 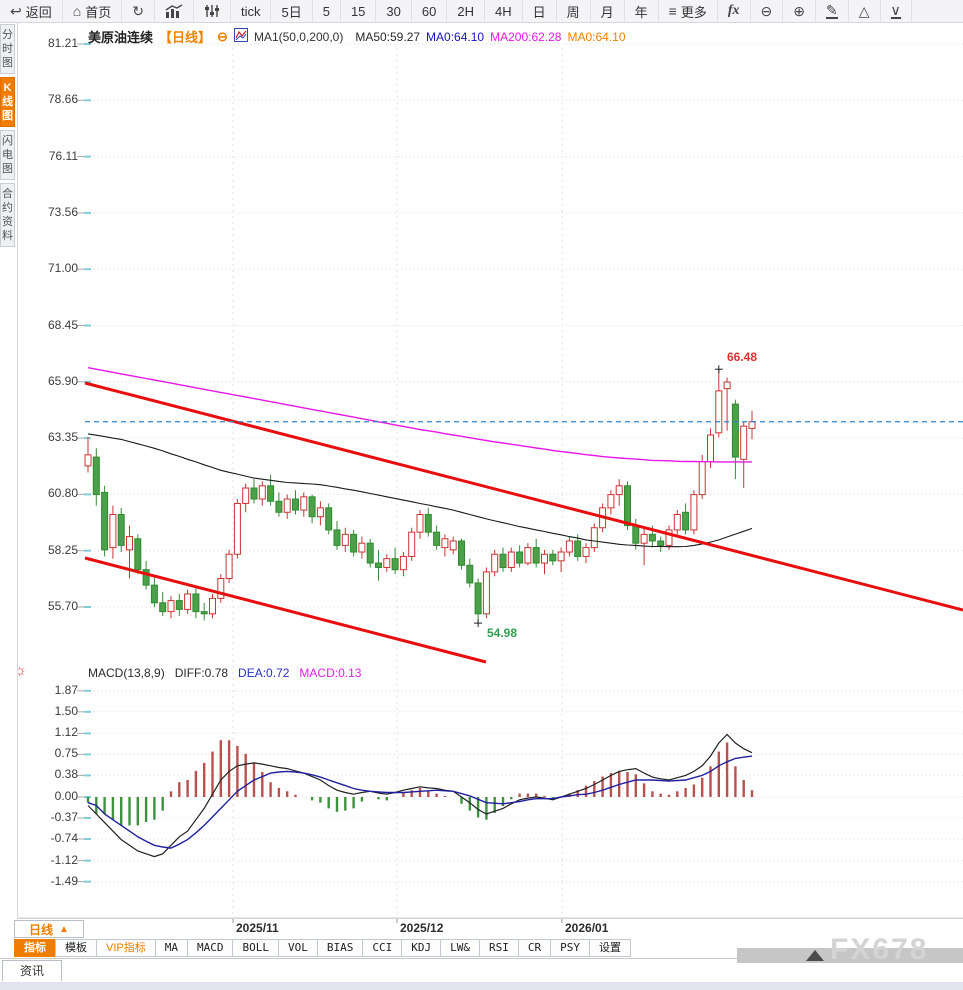 What do you see at coordinates (7, 215) in the screenshot?
I see `sidebar-item-contract-info: 合约资料` at bounding box center [7, 215].